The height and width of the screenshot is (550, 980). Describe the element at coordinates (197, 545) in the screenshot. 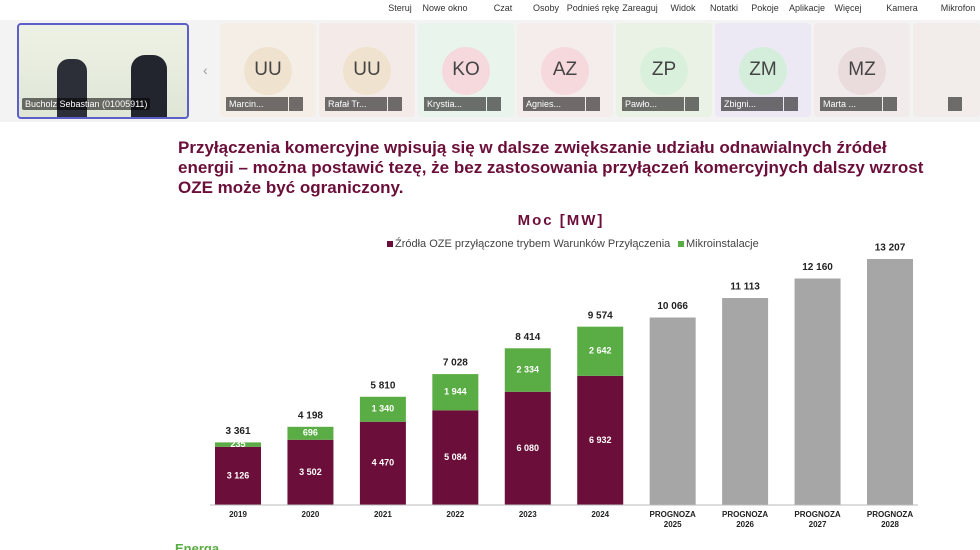

I see `logo: Energa` at that location.